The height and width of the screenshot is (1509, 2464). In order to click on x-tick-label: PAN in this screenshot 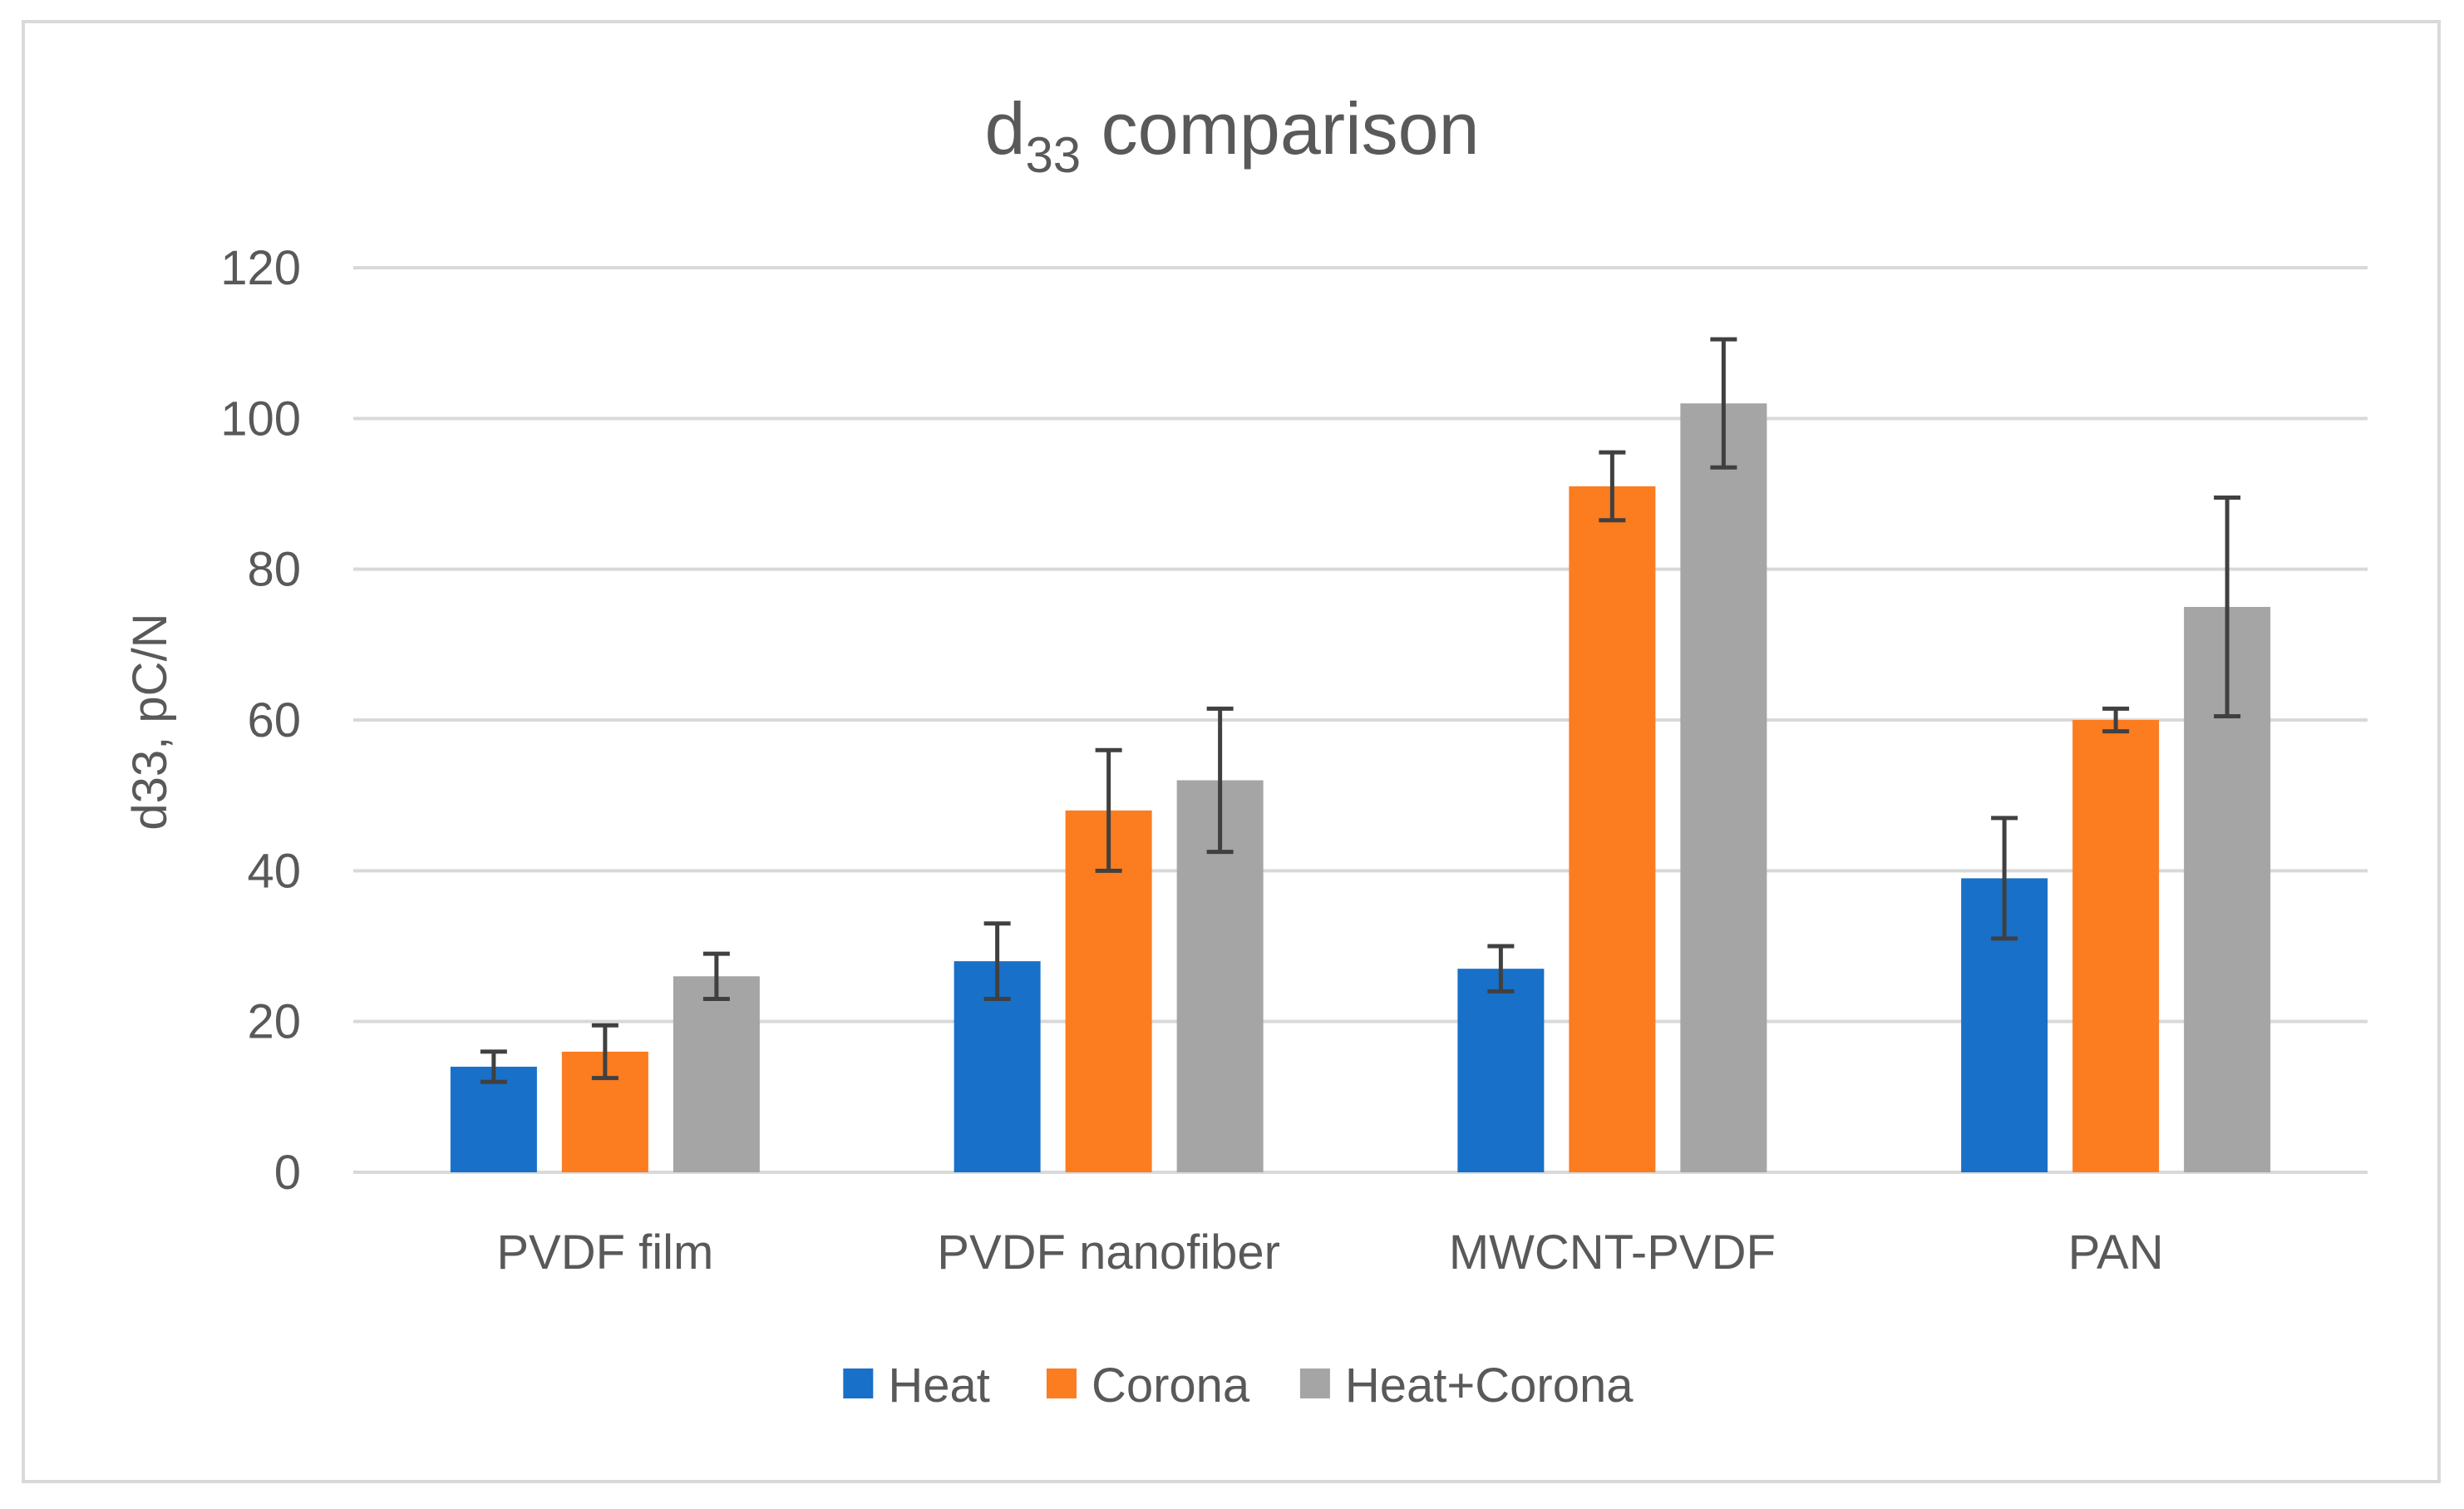, I will do `click(2116, 1252)`.